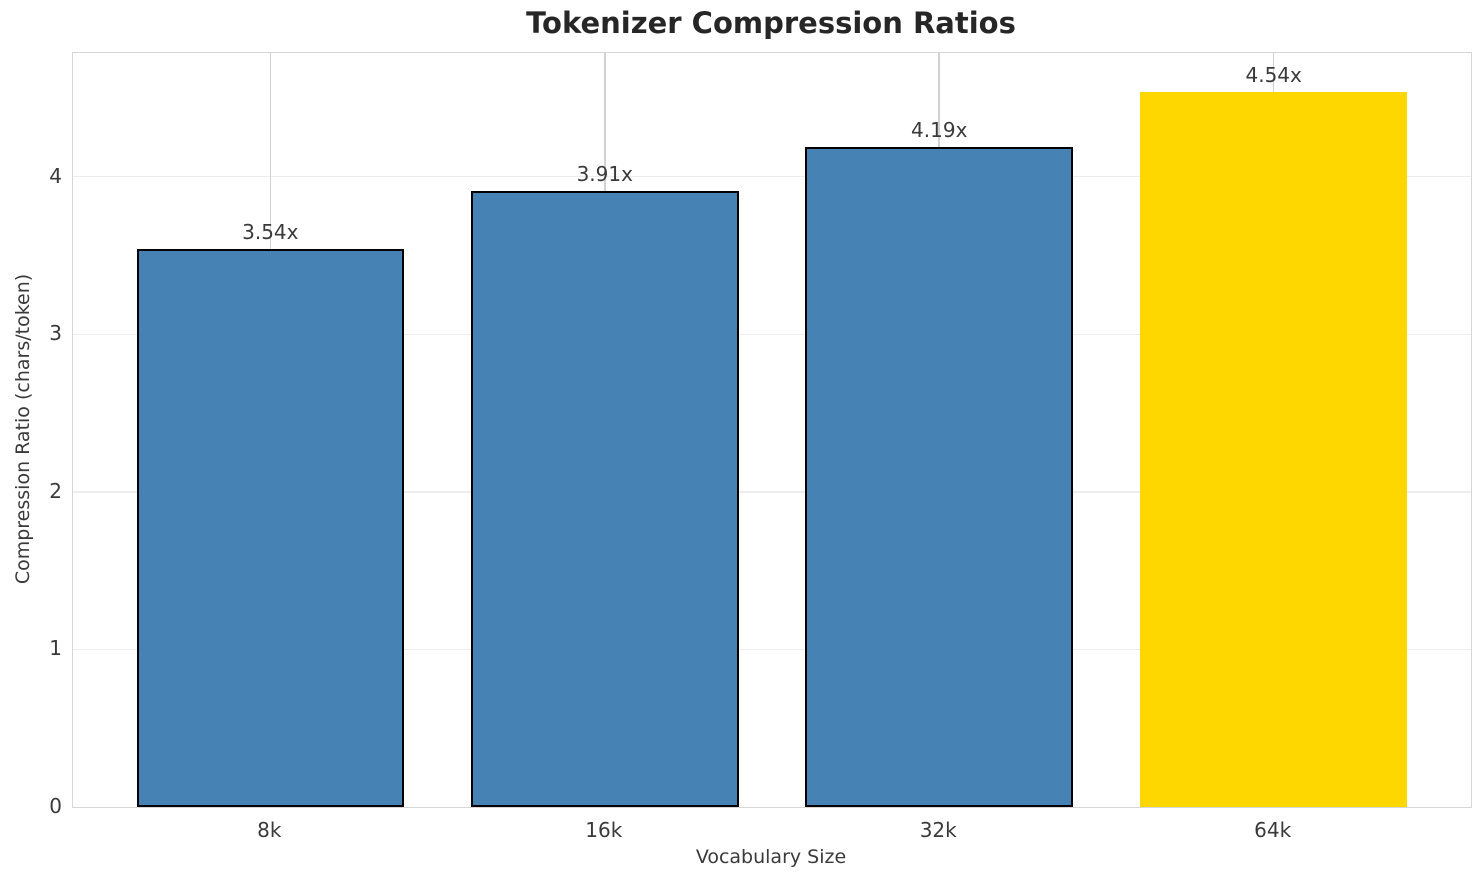 This screenshot has width=1483, height=885. Describe the element at coordinates (771, 23) in the screenshot. I see `chart-title: Tokenizer Compression Ratios` at that location.